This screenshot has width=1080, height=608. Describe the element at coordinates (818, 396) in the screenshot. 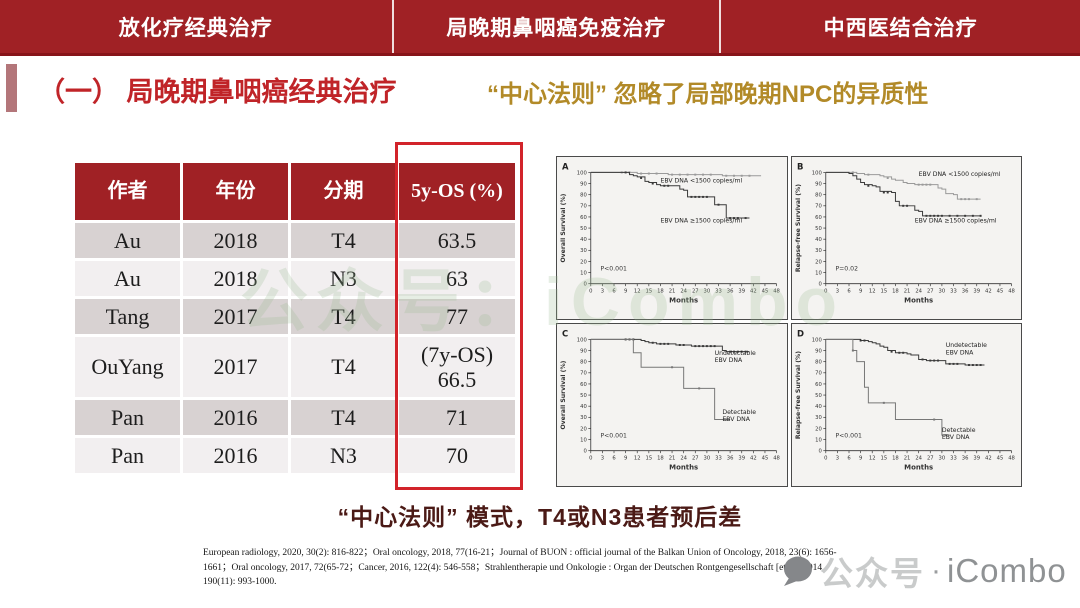

I see `svg-text: 50` at that location.